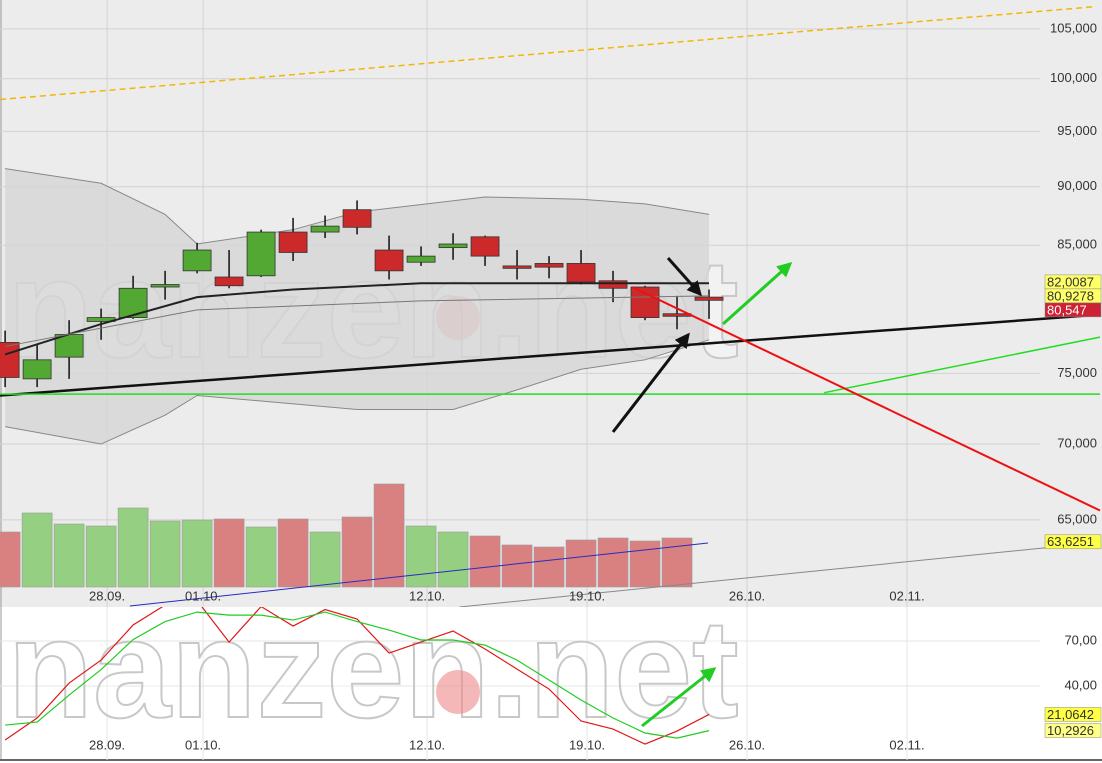 The width and height of the screenshot is (1102, 763). What do you see at coordinates (1070, 541) in the screenshot?
I see `value-marker-label: 63,6251` at bounding box center [1070, 541].